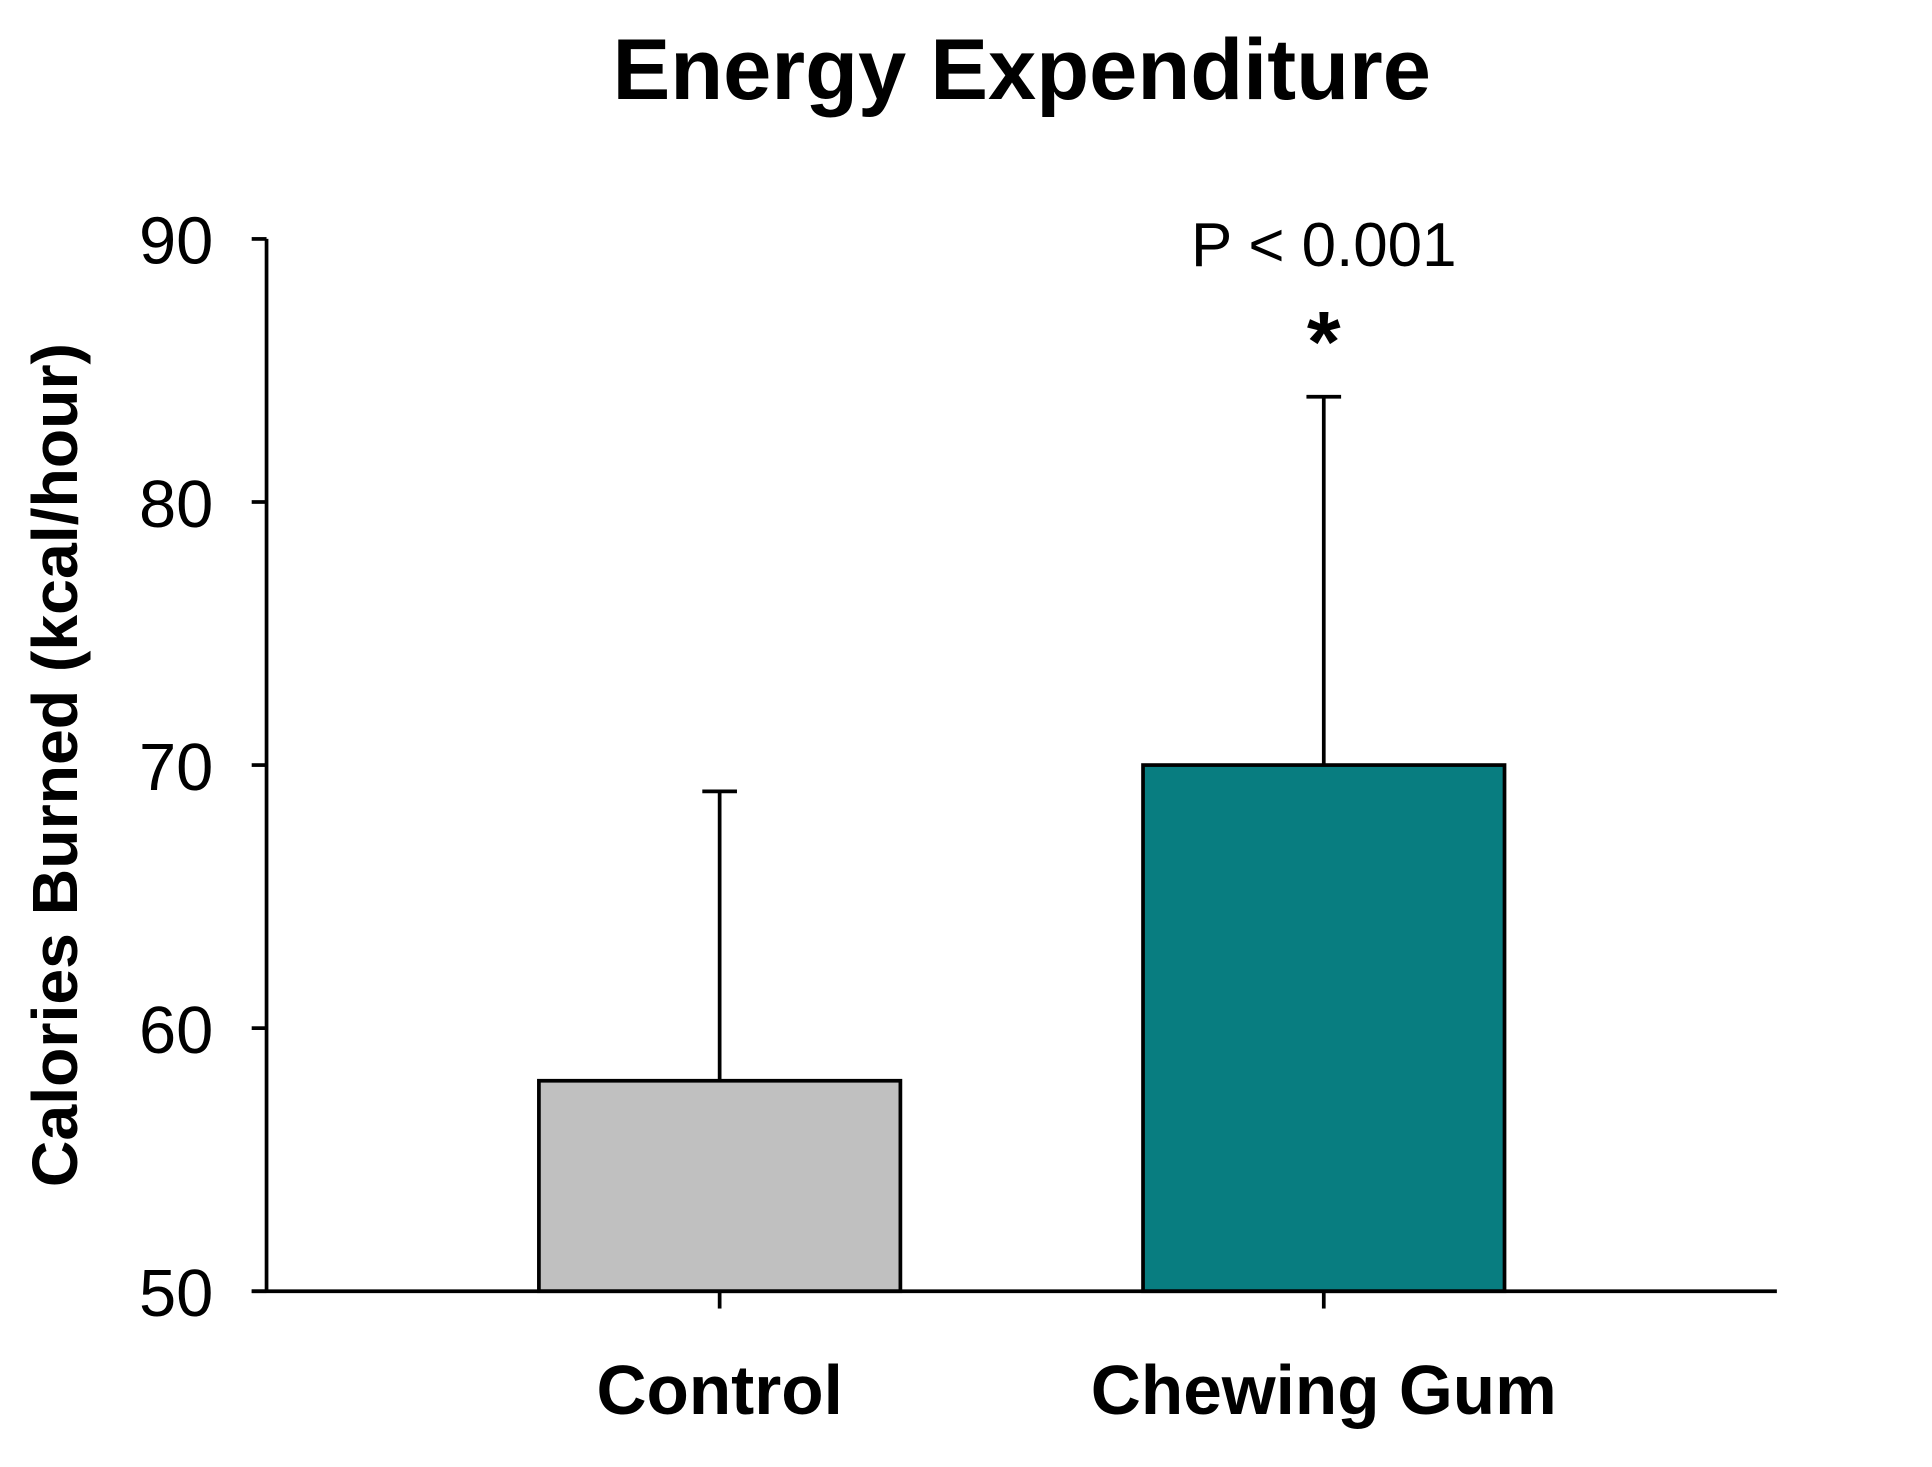  What do you see at coordinates (1324, 245) in the screenshot?
I see `p-value-annotation: P < 0.001` at bounding box center [1324, 245].